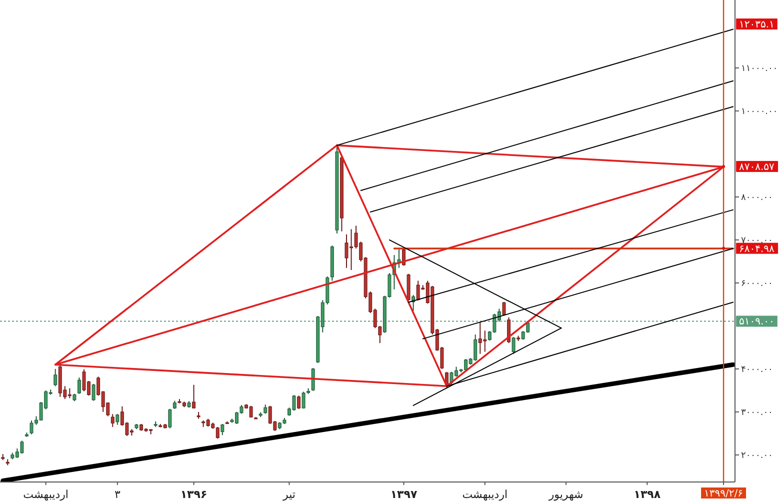  What do you see at coordinates (757, 197) in the screenshot?
I see `y-tick-label: ۸۰۰۰.۰۰` at bounding box center [757, 197].